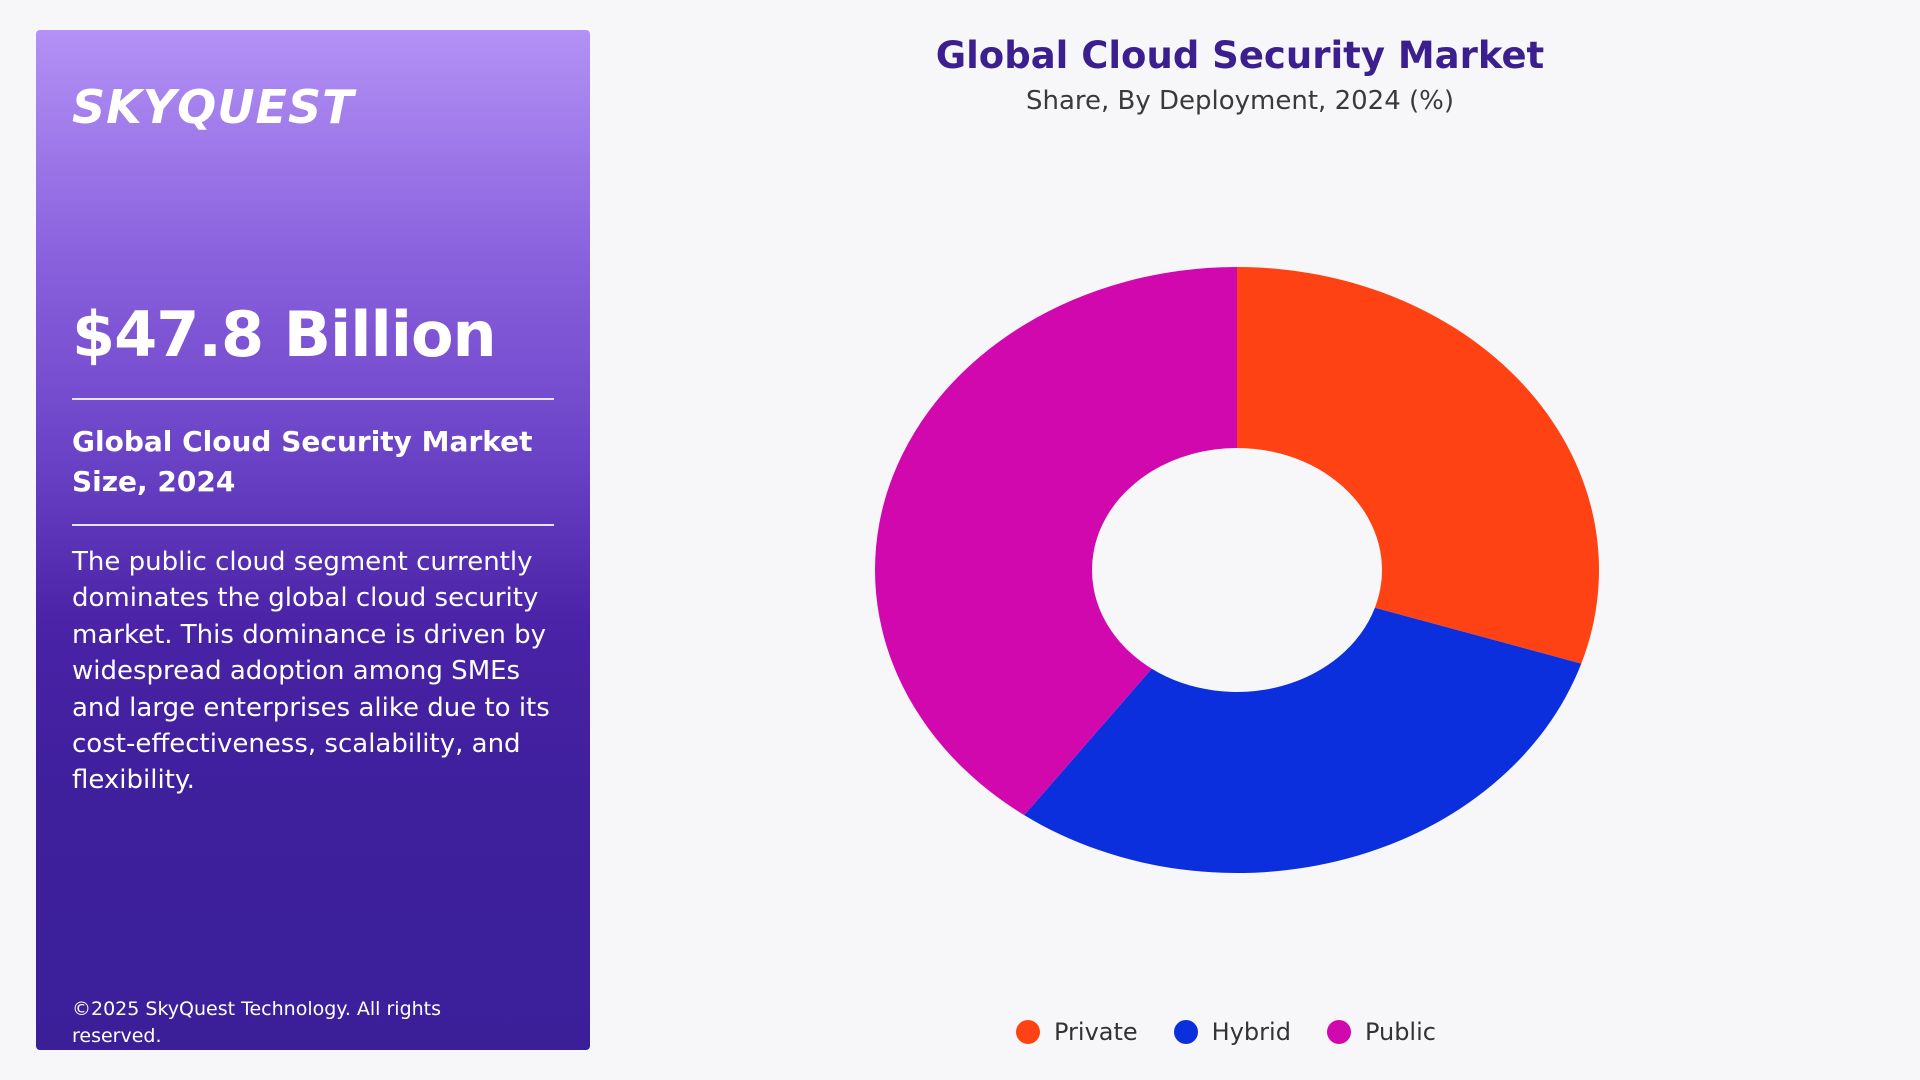  Describe the element at coordinates (1251, 1032) in the screenshot. I see `legend-label: Hybrid` at that location.